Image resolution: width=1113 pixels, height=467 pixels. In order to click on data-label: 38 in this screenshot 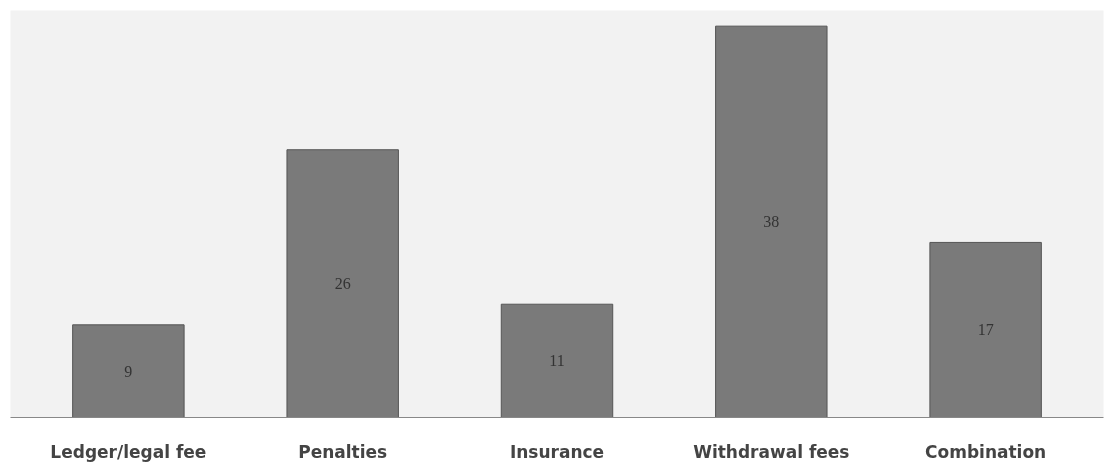, I will do `click(771, 222)`.